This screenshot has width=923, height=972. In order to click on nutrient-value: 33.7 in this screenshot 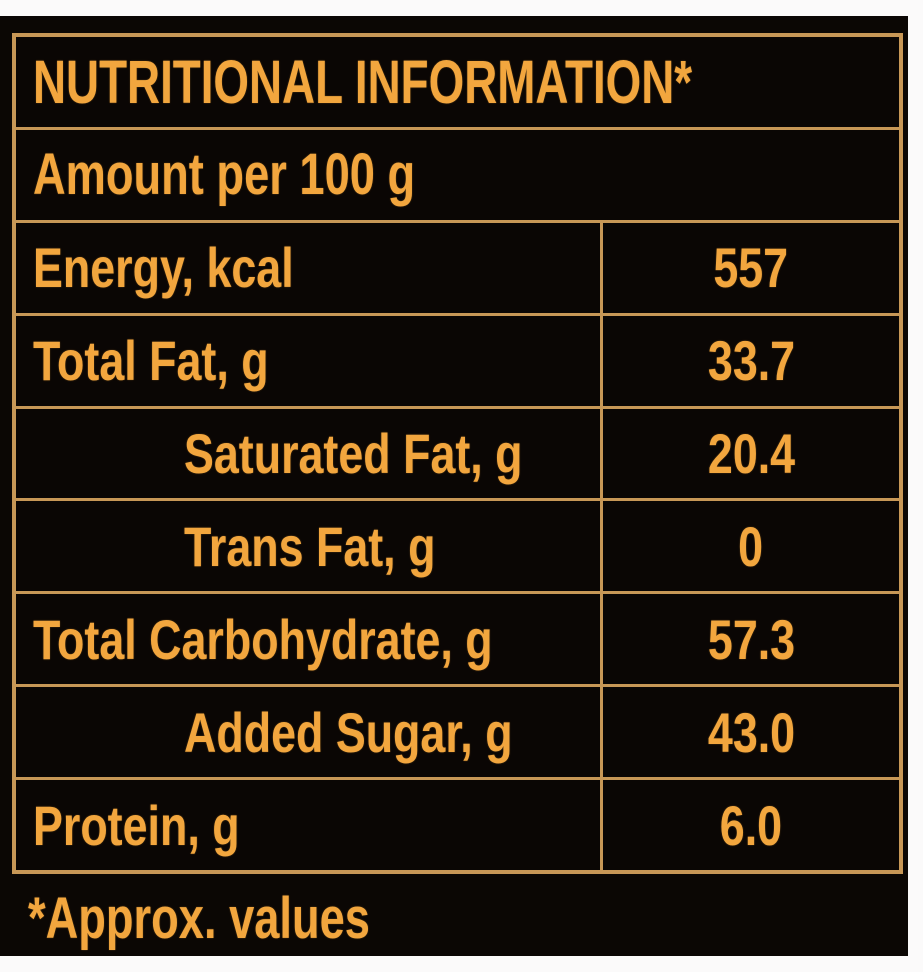, I will do `click(751, 361)`.